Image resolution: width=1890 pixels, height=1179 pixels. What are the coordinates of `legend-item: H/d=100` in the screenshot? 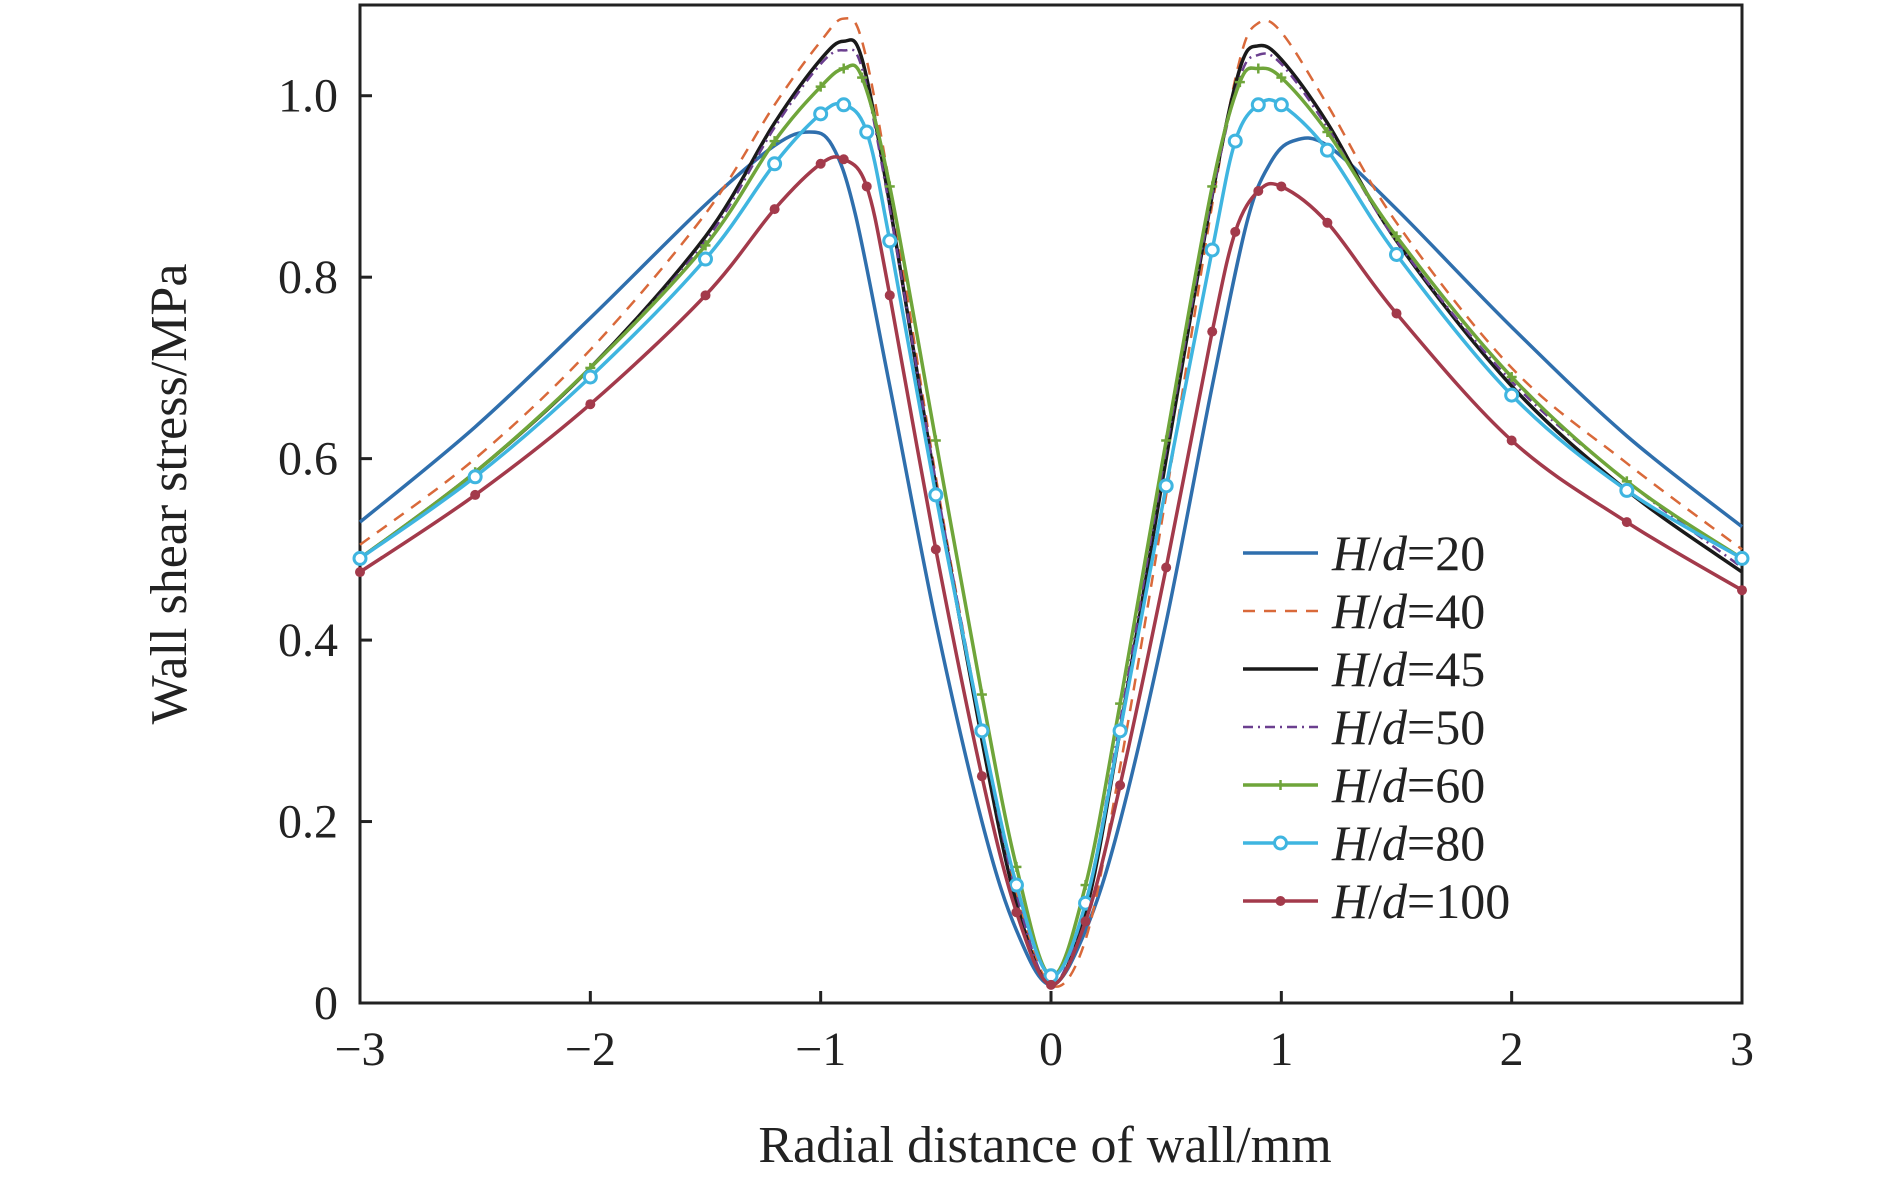 It's located at (1376, 901).